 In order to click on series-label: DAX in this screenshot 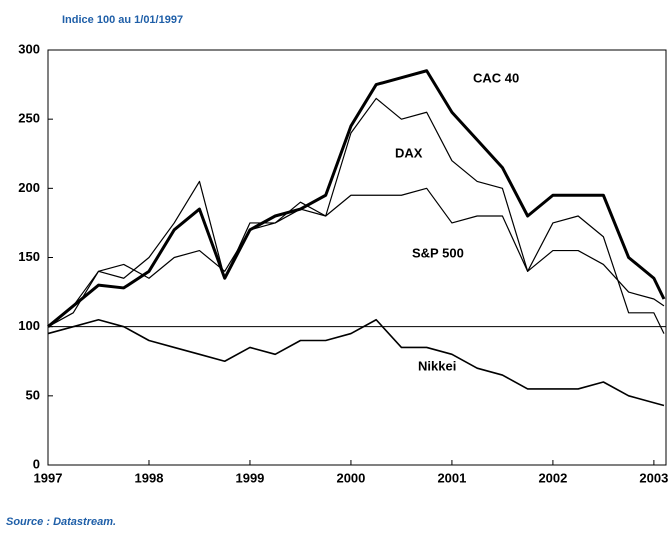, I will do `click(409, 152)`.